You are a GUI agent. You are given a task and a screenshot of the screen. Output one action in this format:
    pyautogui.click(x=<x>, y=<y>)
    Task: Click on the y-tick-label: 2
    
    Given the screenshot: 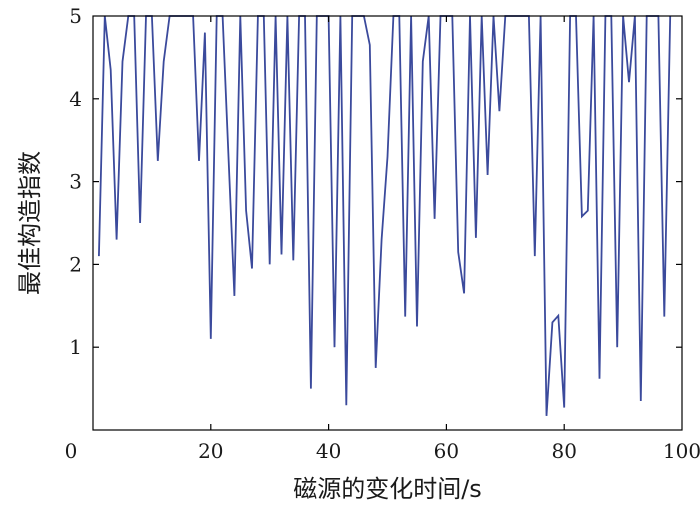 What is the action you would take?
    pyautogui.click(x=75, y=264)
    